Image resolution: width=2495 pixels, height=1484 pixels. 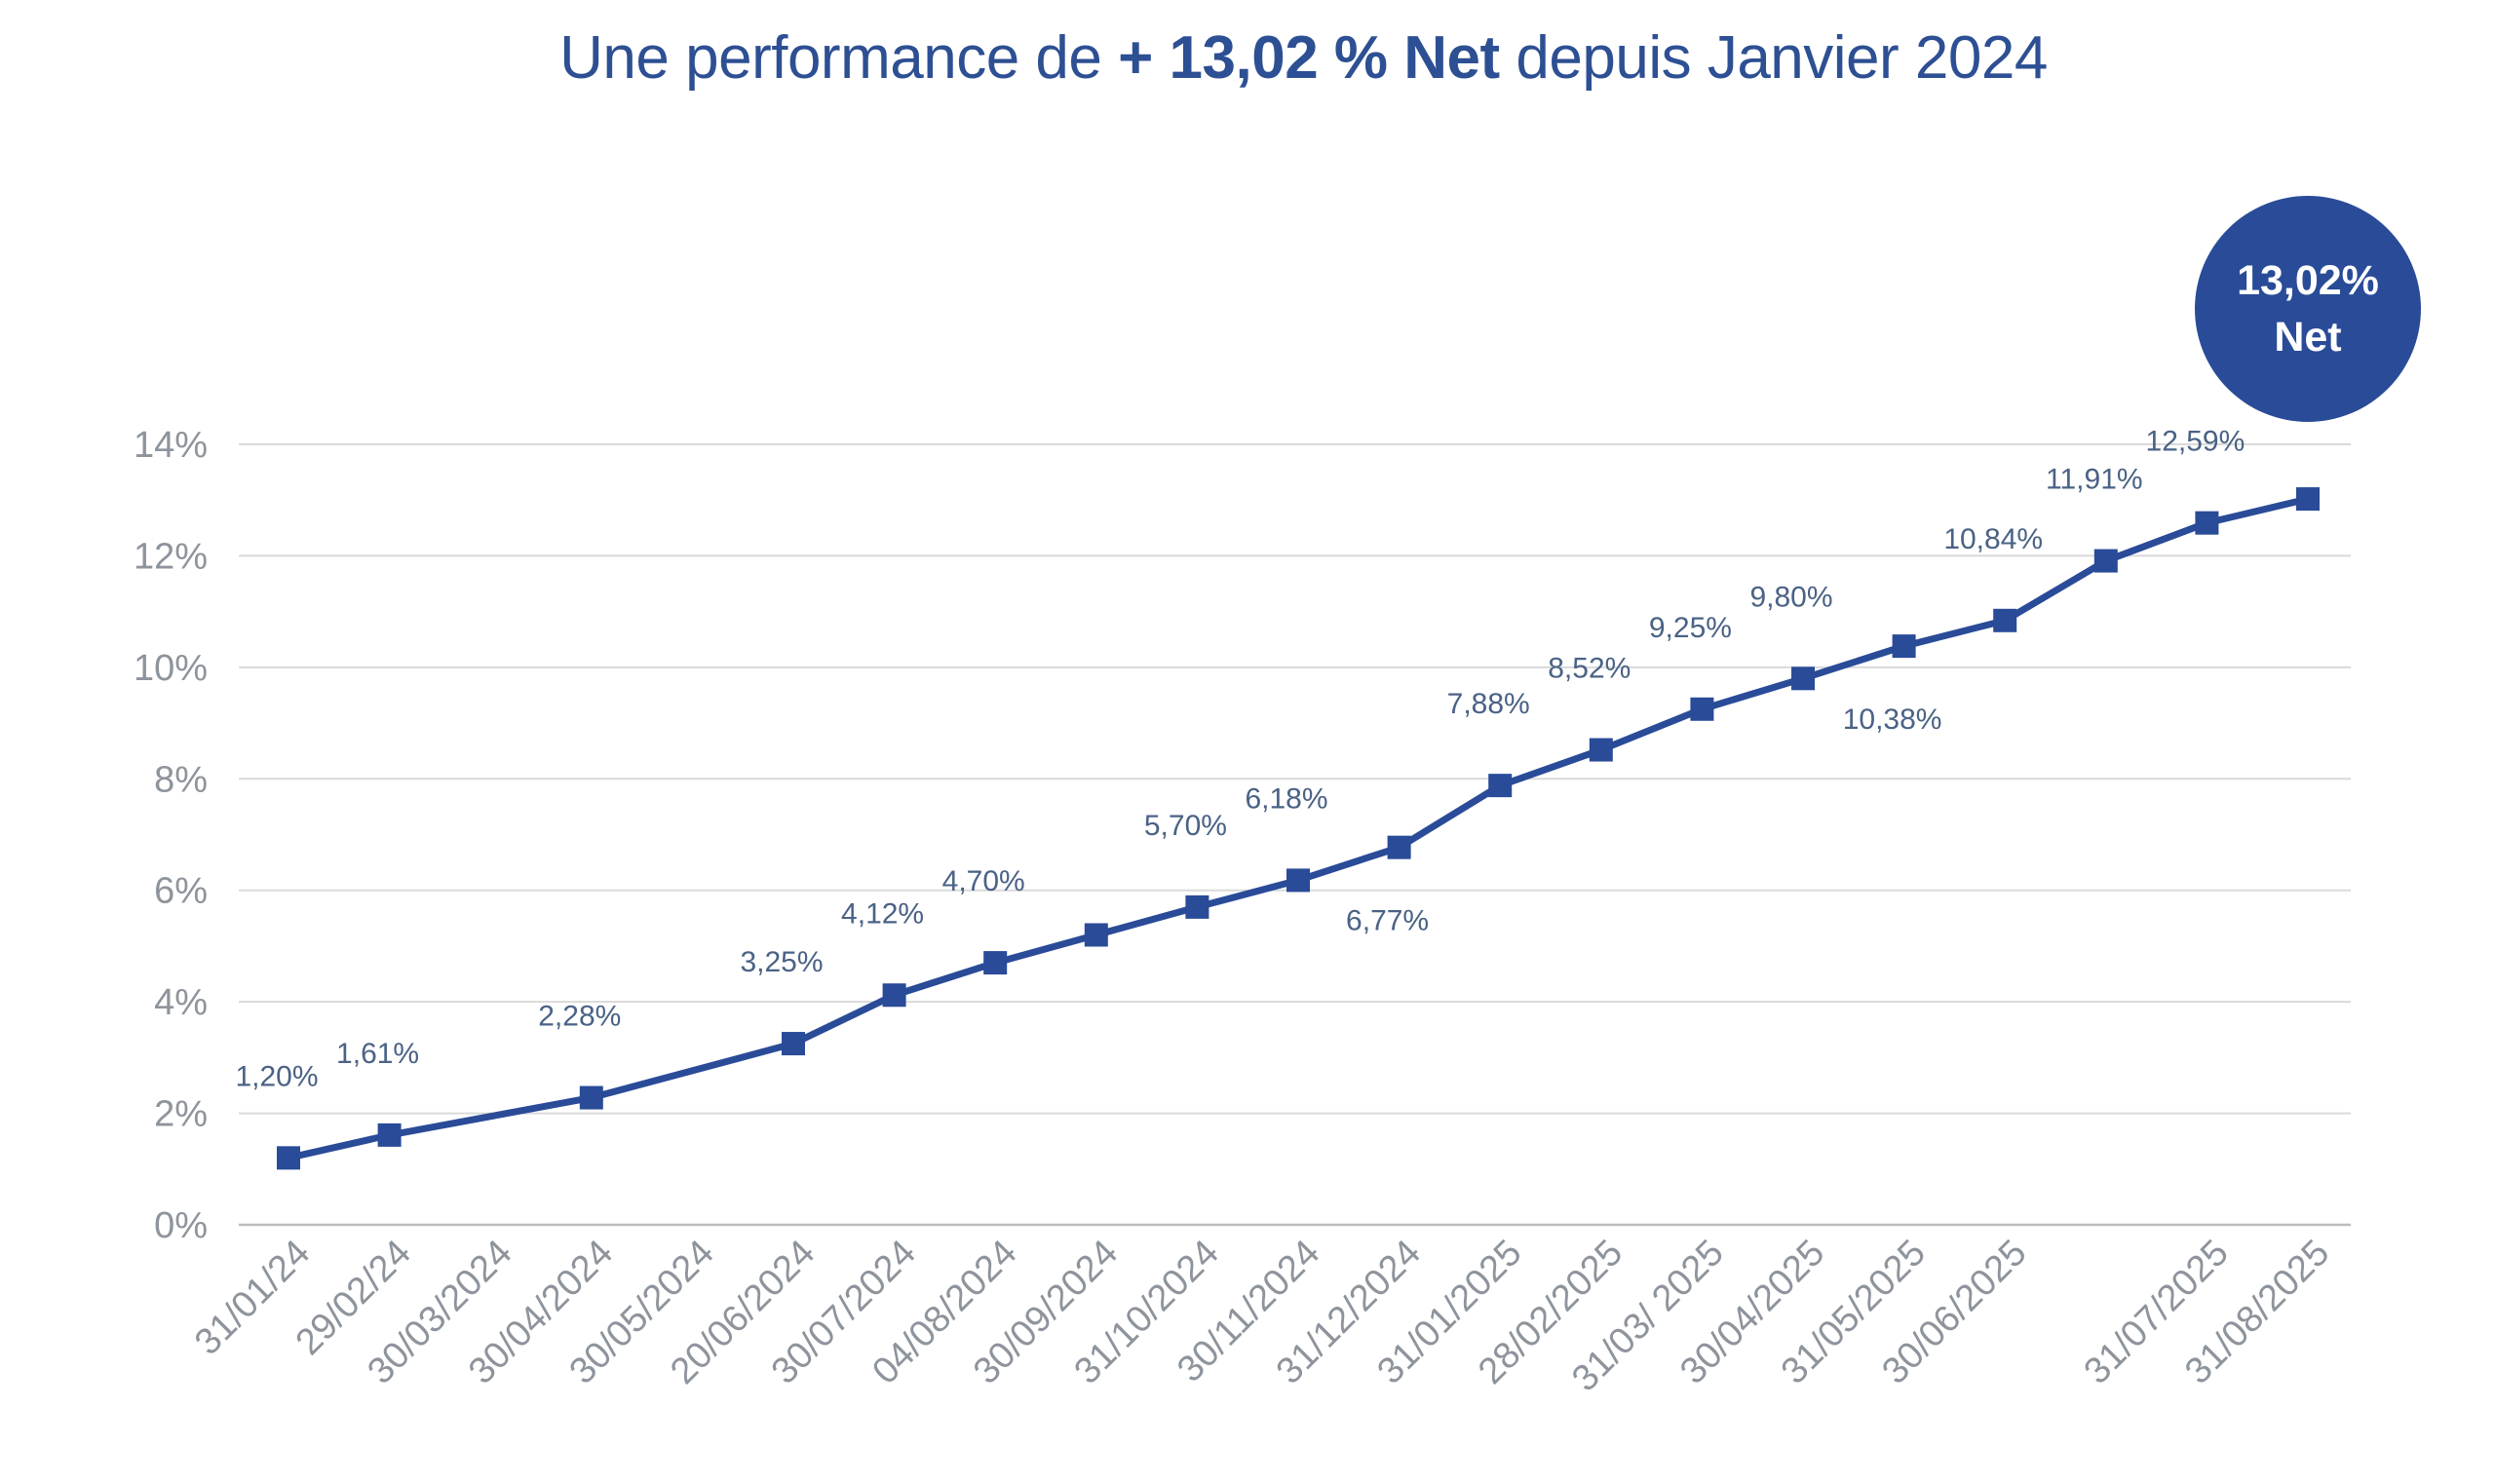 I want to click on data-label: 9,80%, so click(x=1790, y=597).